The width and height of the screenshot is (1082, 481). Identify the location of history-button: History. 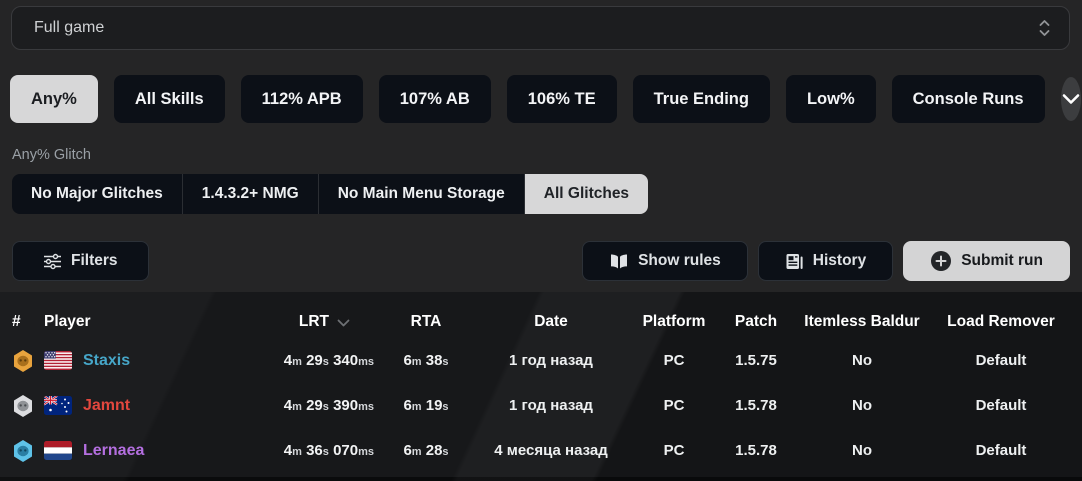
(825, 261).